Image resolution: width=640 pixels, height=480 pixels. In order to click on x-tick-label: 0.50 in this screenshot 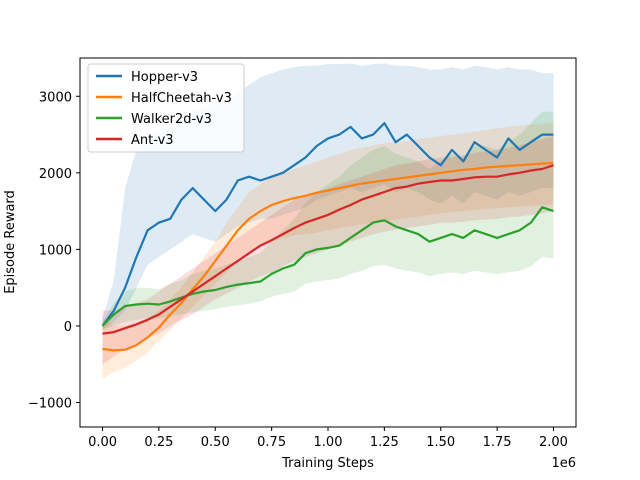, I will do `click(215, 442)`.